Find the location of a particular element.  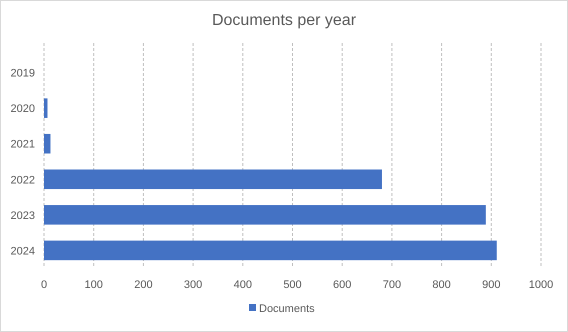

x-tick-label: 900 is located at coordinates (491, 285).